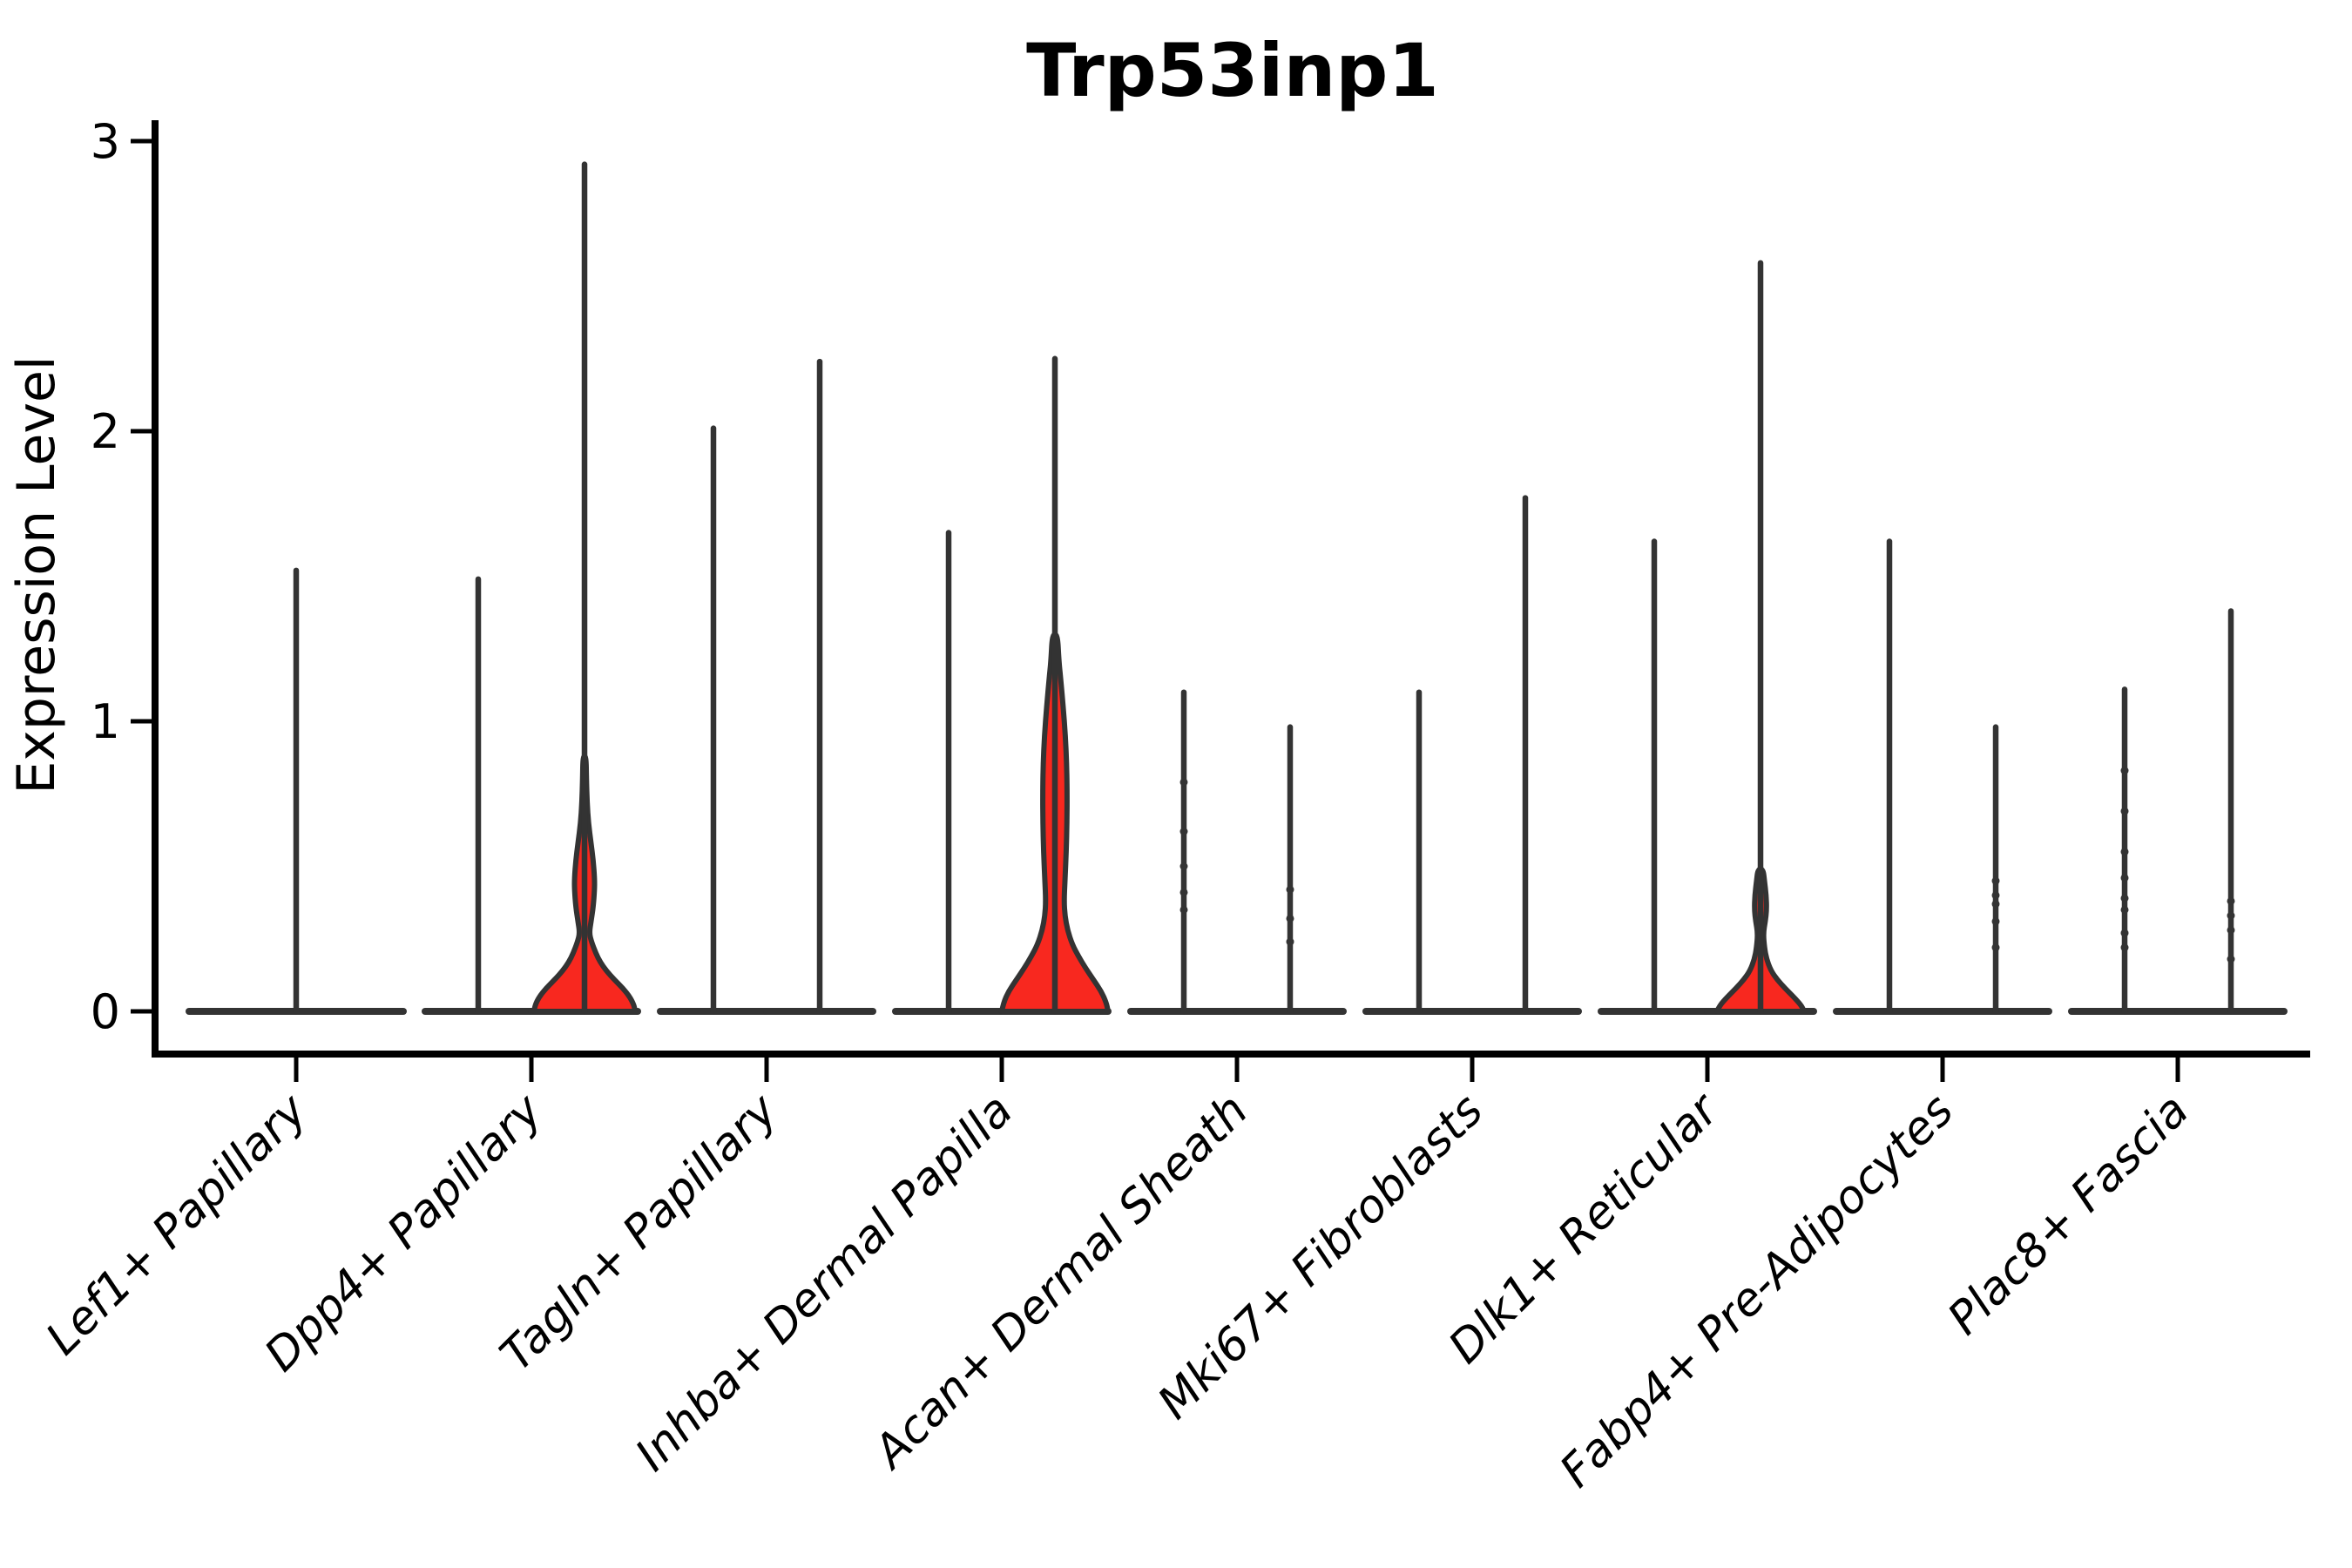  Describe the element at coordinates (106, 721) in the screenshot. I see `y-axis-tick-label: 1` at that location.